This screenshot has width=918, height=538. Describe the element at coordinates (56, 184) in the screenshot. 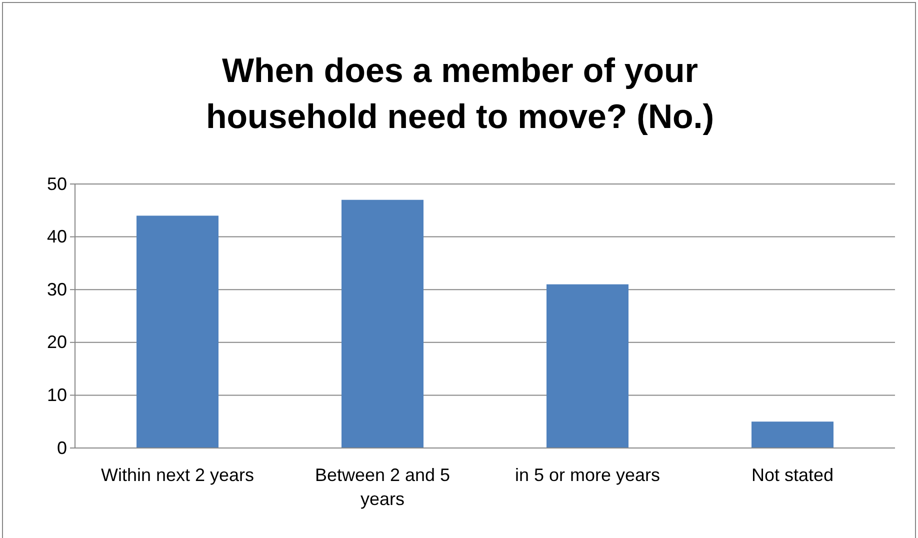

I see `y-tick-label: 50` at that location.